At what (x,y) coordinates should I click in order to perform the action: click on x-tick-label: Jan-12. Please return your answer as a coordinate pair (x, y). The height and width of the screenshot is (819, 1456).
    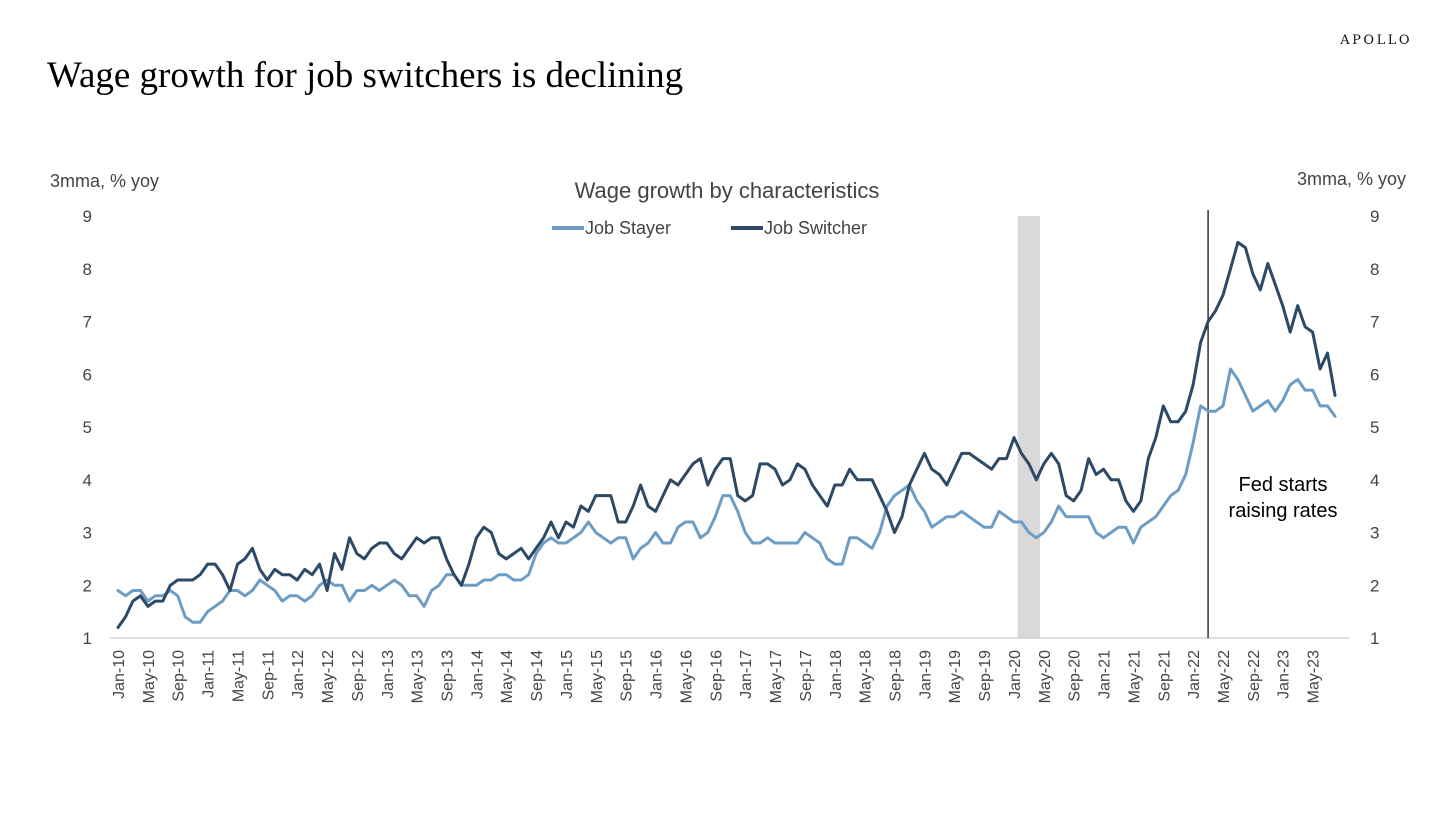
    Looking at the image, I should click on (298, 674).